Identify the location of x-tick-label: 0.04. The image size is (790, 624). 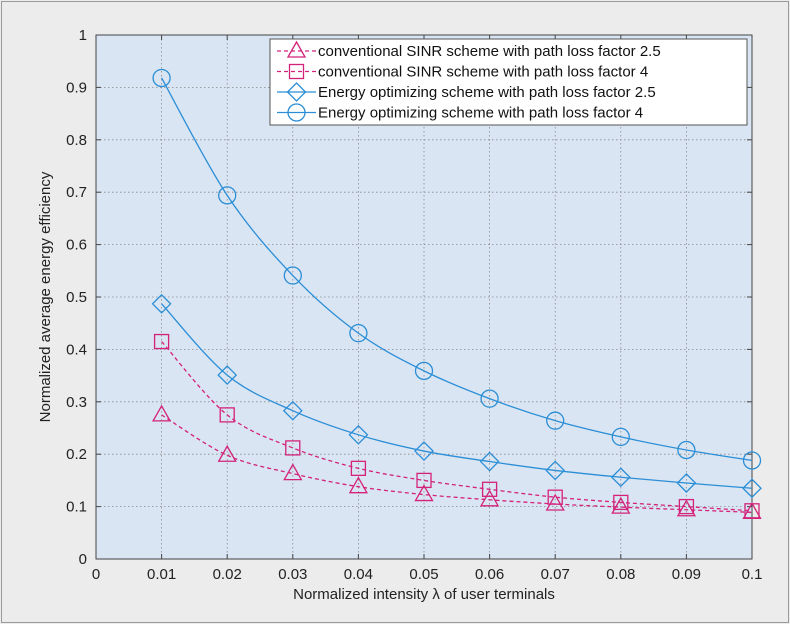
(358, 574).